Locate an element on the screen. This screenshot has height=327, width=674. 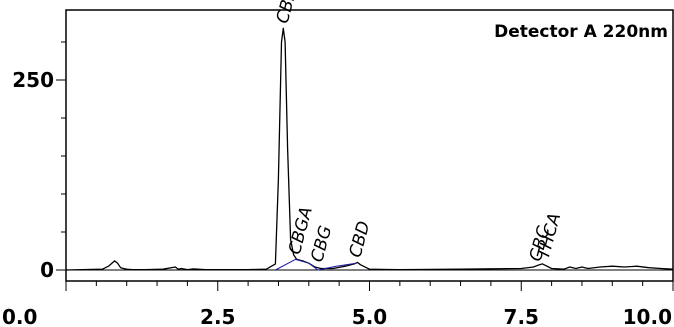
x-tick-label: 10.0 is located at coordinates (647, 316).